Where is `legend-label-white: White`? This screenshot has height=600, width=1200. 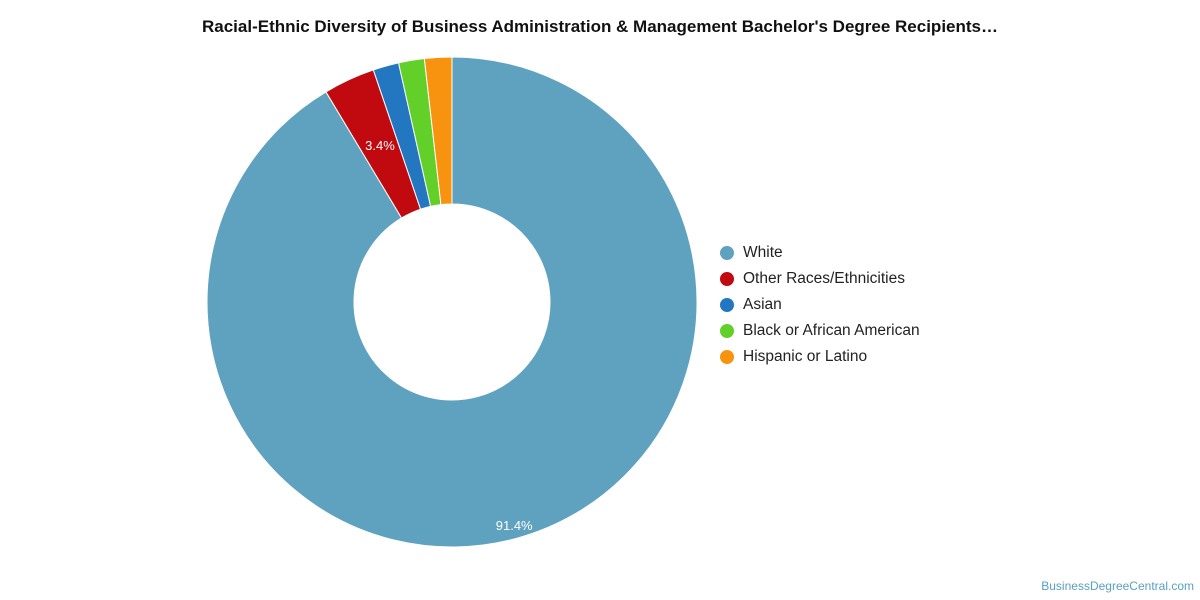
legend-label-white: White is located at coordinates (763, 252).